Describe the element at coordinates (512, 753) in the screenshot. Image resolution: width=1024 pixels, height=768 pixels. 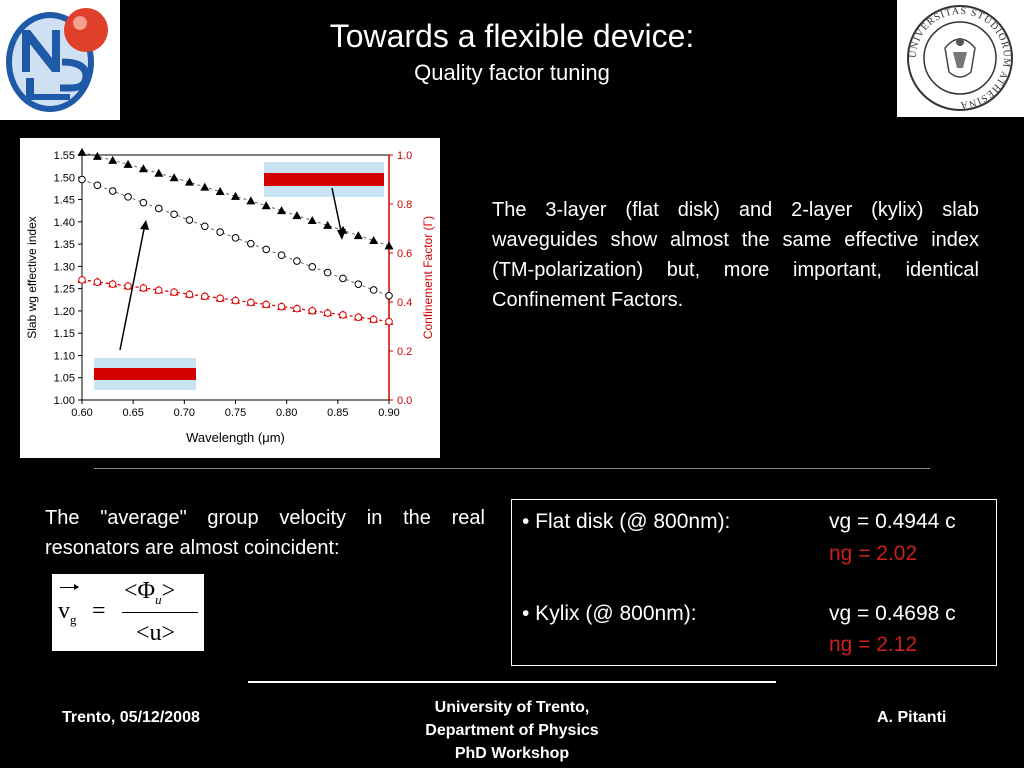
I see `footer-line-3: PhD Workshop` at that location.